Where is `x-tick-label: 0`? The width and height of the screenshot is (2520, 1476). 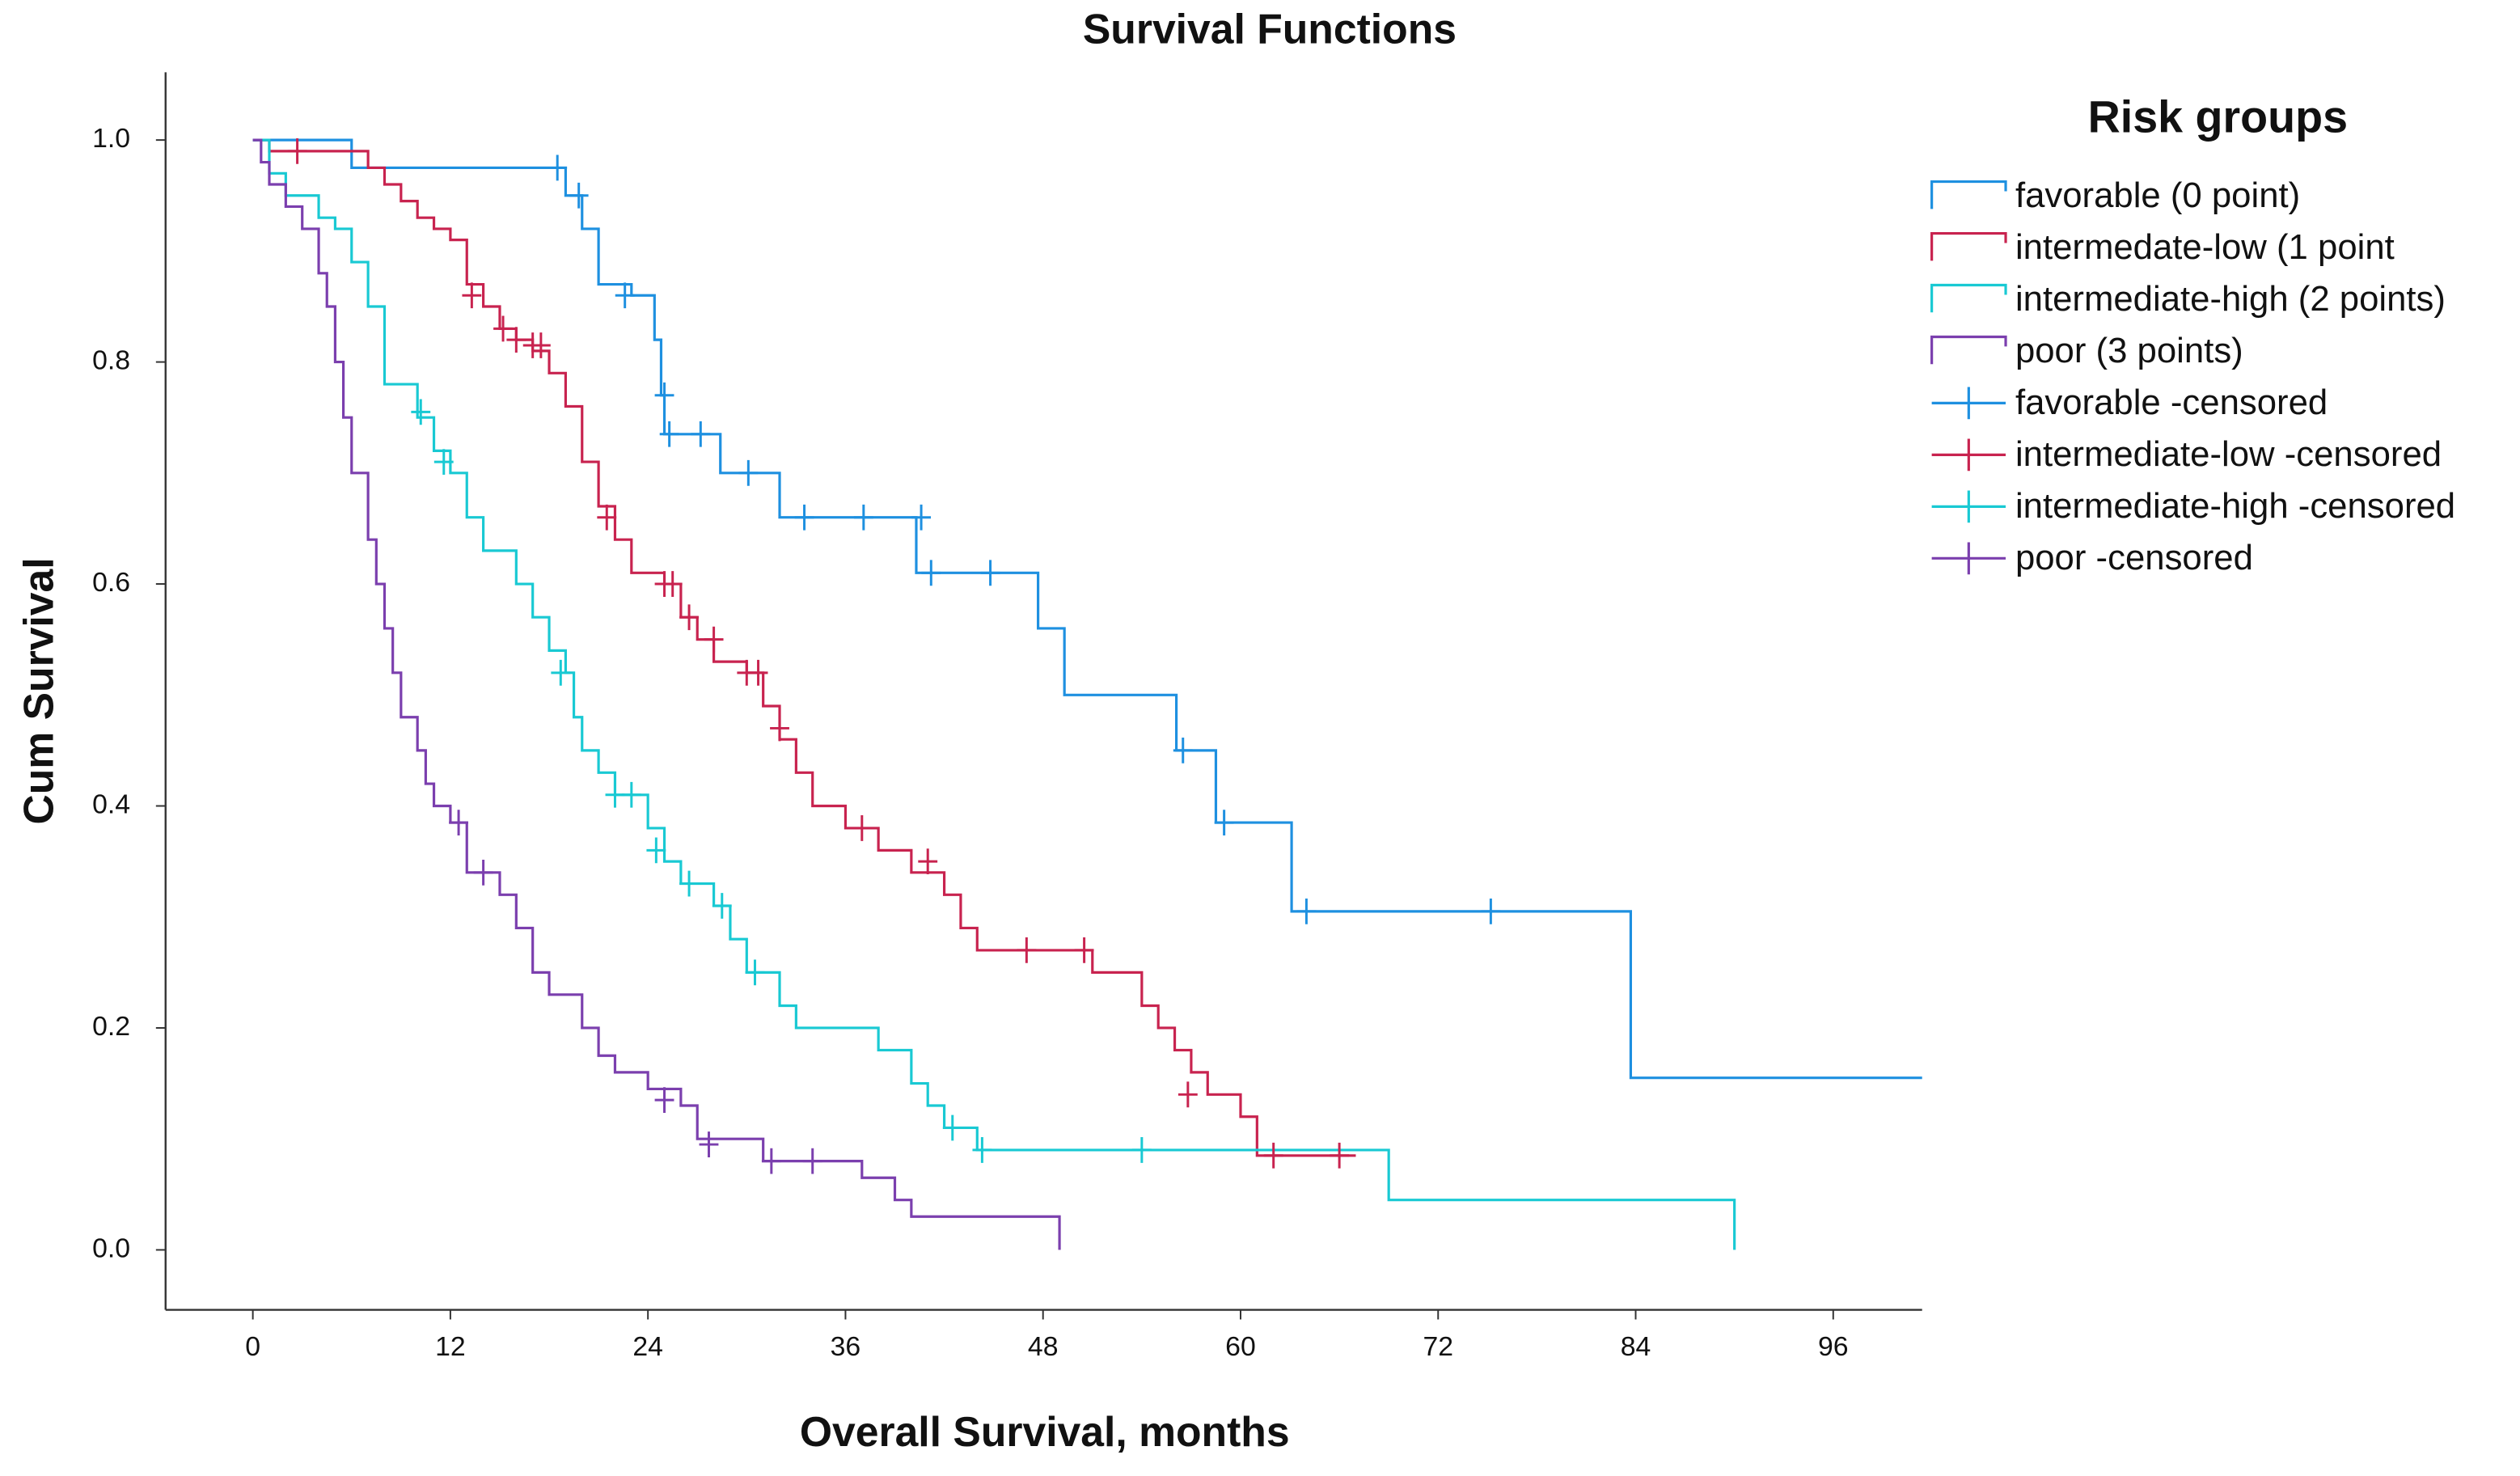
x-tick-label: 0 is located at coordinates (252, 1346).